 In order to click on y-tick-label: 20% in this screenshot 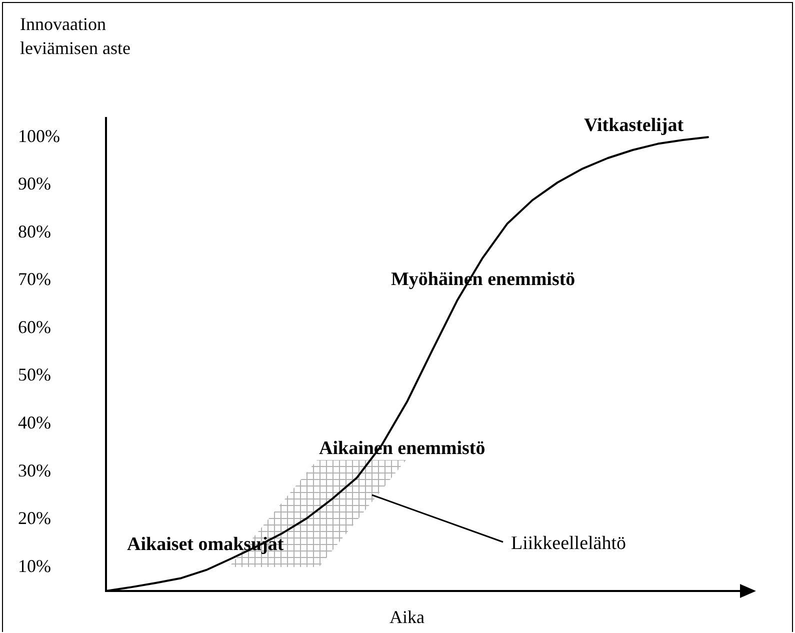, I will do `click(34, 518)`.